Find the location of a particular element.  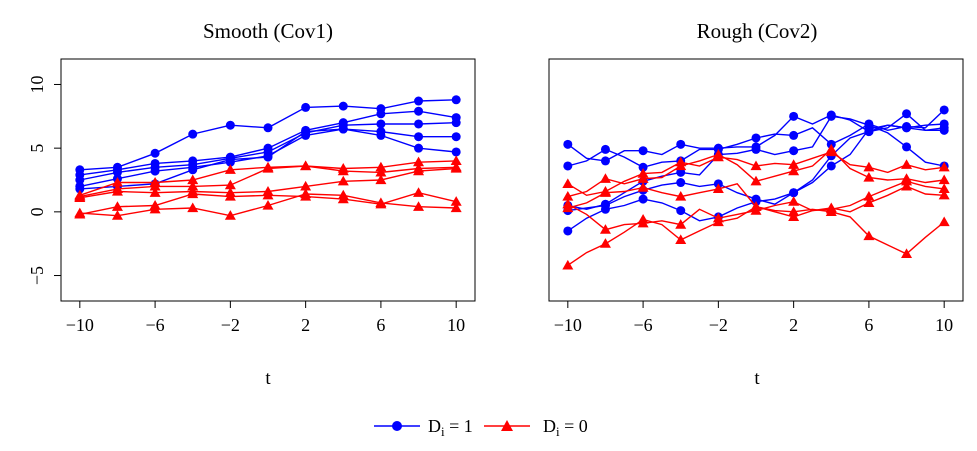

legend-label-d0: Di = 0 is located at coordinates (565, 427).